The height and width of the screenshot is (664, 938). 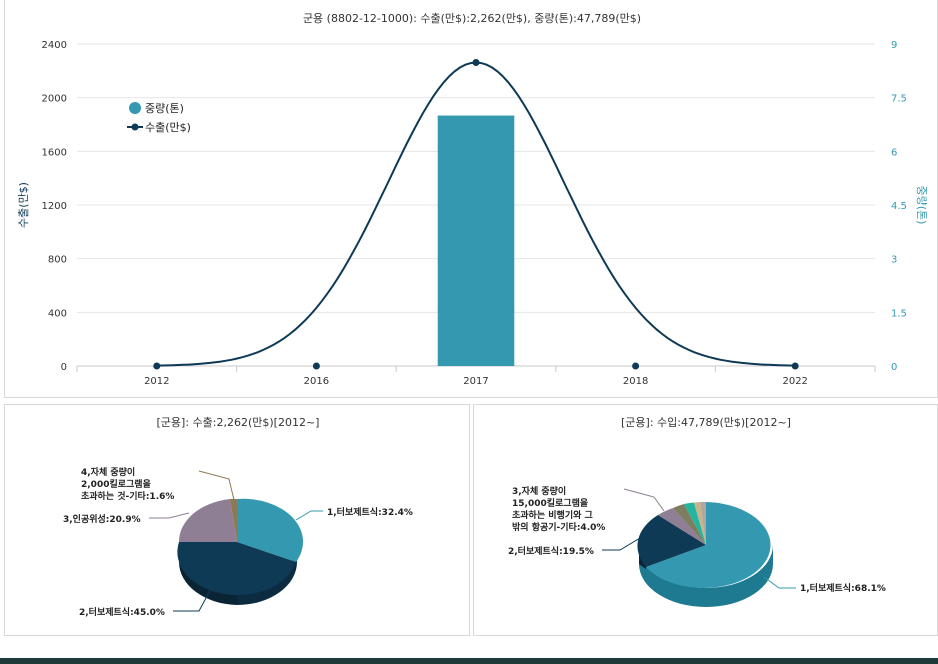 I want to click on pie-label-2: 2,터보제트식:19.5%, so click(x=551, y=551).